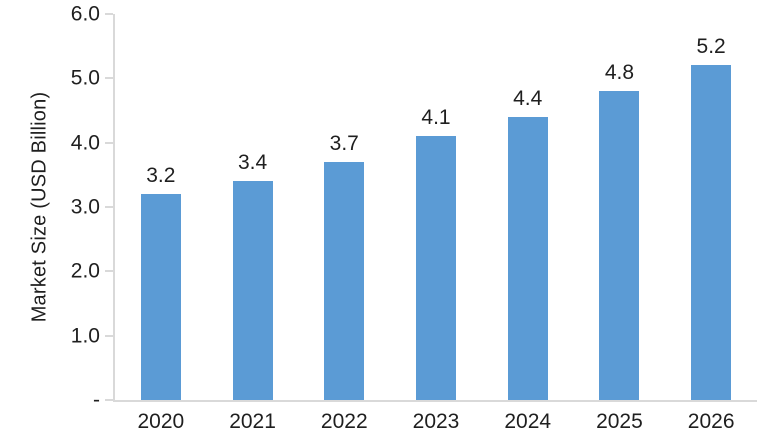 Image resolution: width=780 pixels, height=440 pixels. What do you see at coordinates (436, 118) in the screenshot?
I see `bar-value-label: 4.1` at bounding box center [436, 118].